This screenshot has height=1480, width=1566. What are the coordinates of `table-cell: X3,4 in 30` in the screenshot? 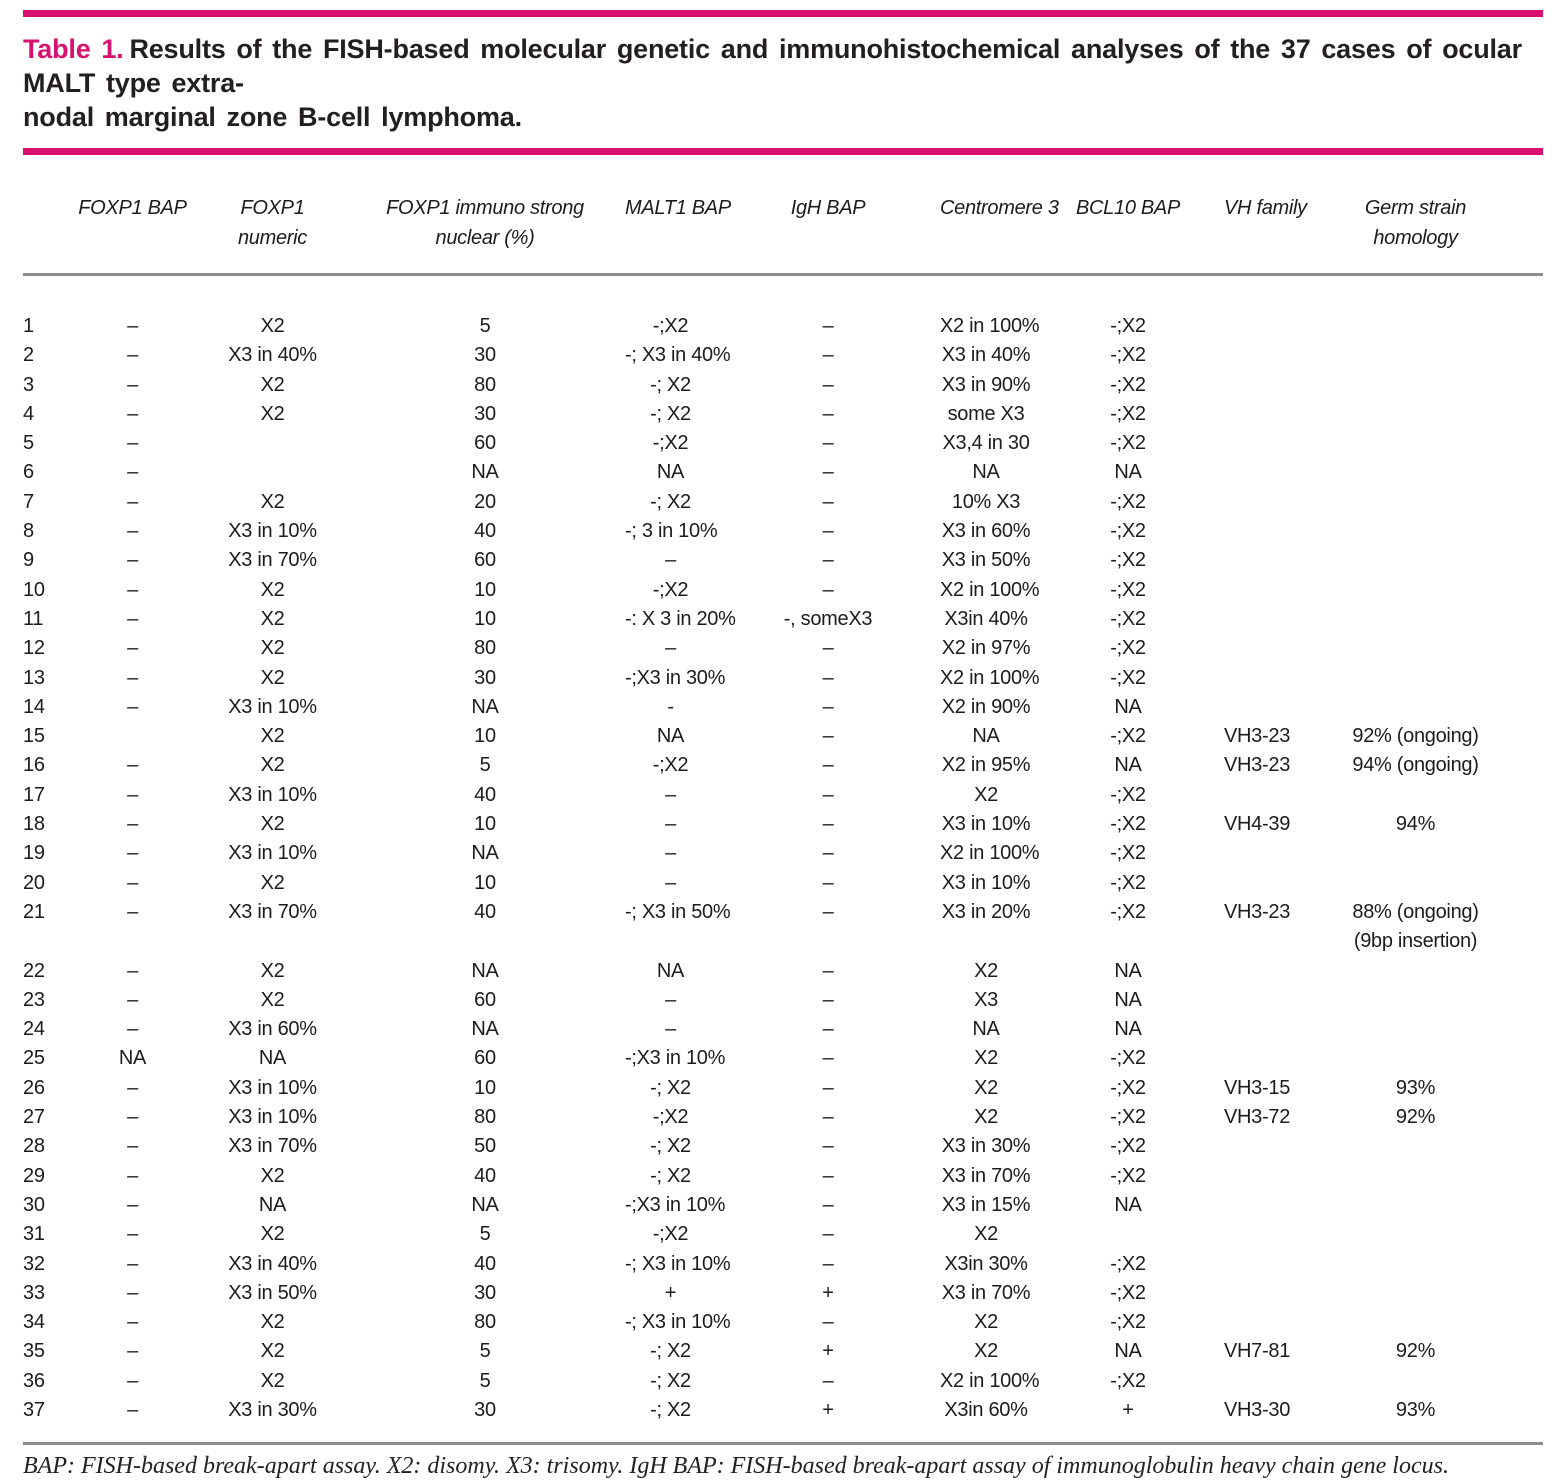 It's located at (986, 443).